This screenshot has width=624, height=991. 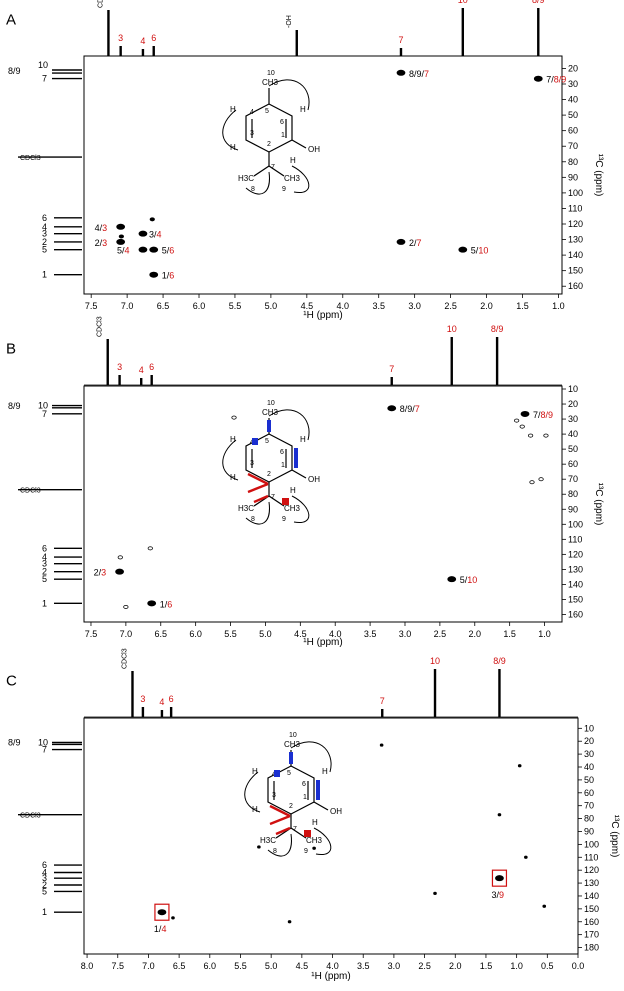 What do you see at coordinates (575, 524) in the screenshot?
I see `y-tick-label: 100` at bounding box center [575, 524].